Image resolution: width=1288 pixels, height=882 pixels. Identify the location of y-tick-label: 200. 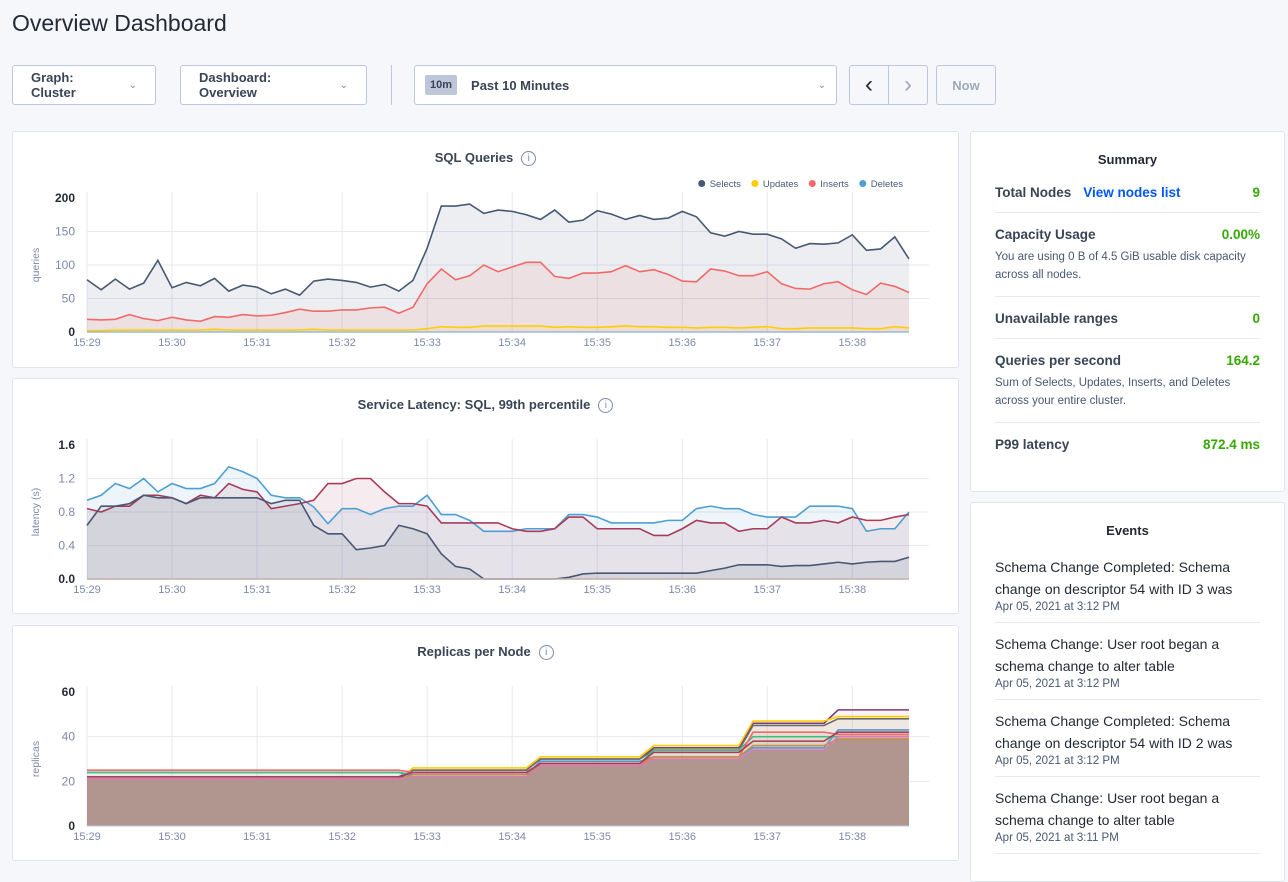
(65, 198).